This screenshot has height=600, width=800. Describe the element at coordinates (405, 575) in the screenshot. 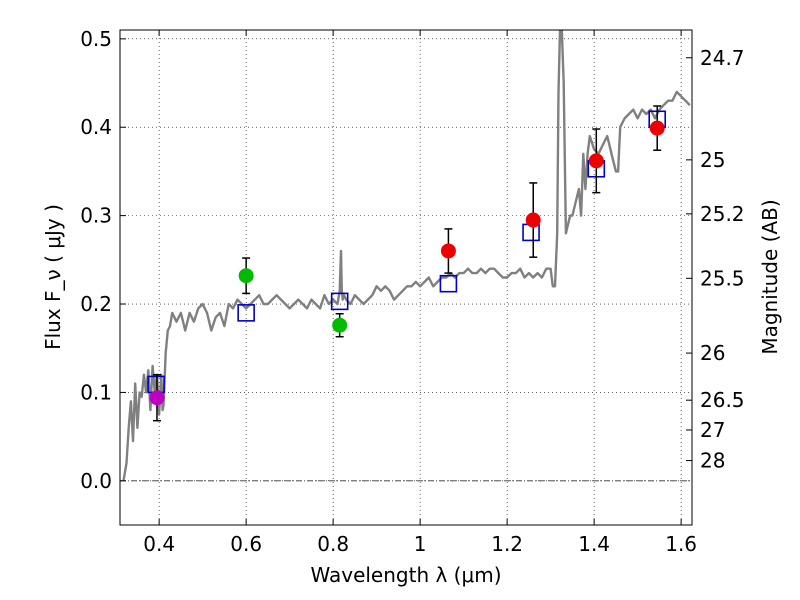

I see `x-axis-title: Wavelength λ (μm)` at that location.